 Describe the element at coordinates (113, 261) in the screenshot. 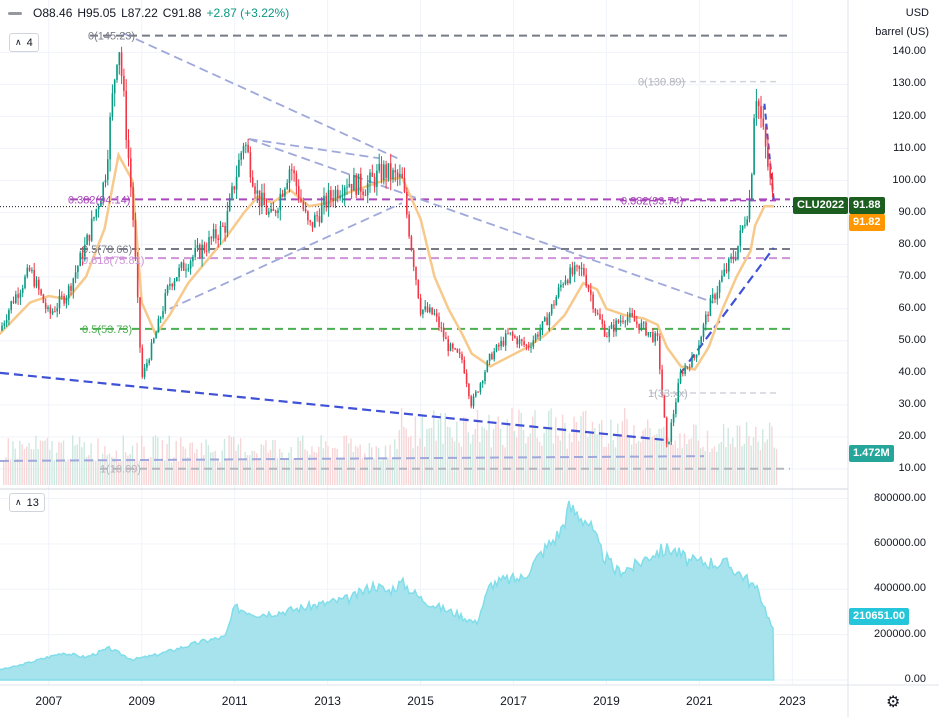

I see `fib-label-0618-left: 0.618(75.81)` at that location.